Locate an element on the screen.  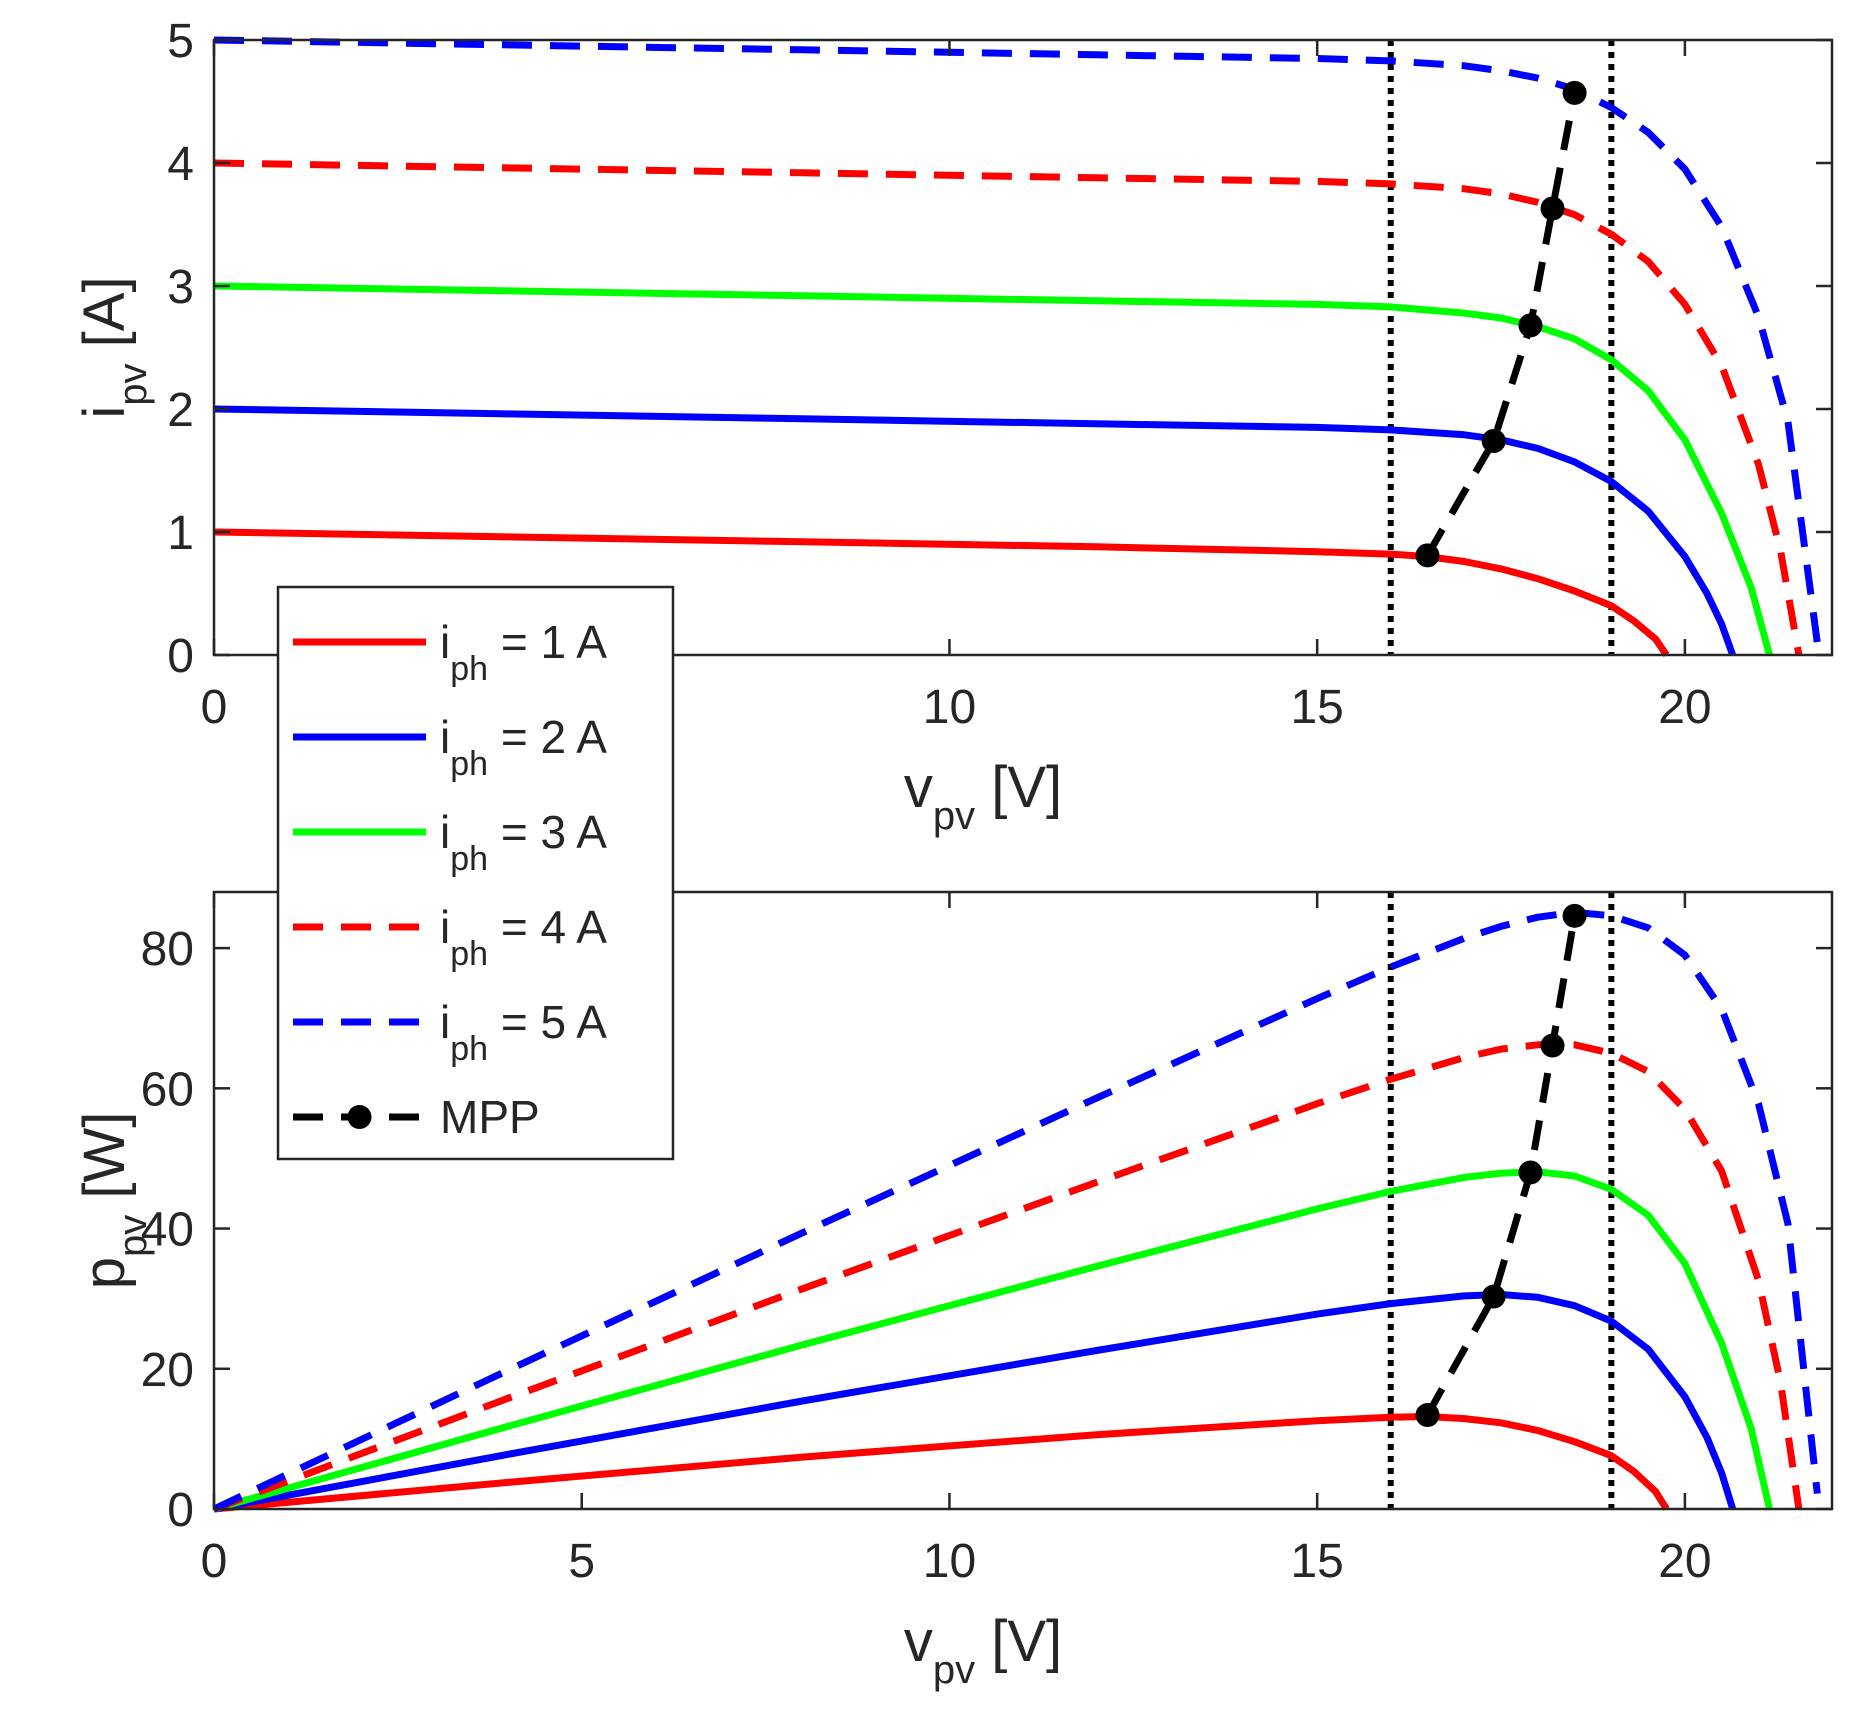
iv-x-tick-label: 0 is located at coordinates (214, 707).